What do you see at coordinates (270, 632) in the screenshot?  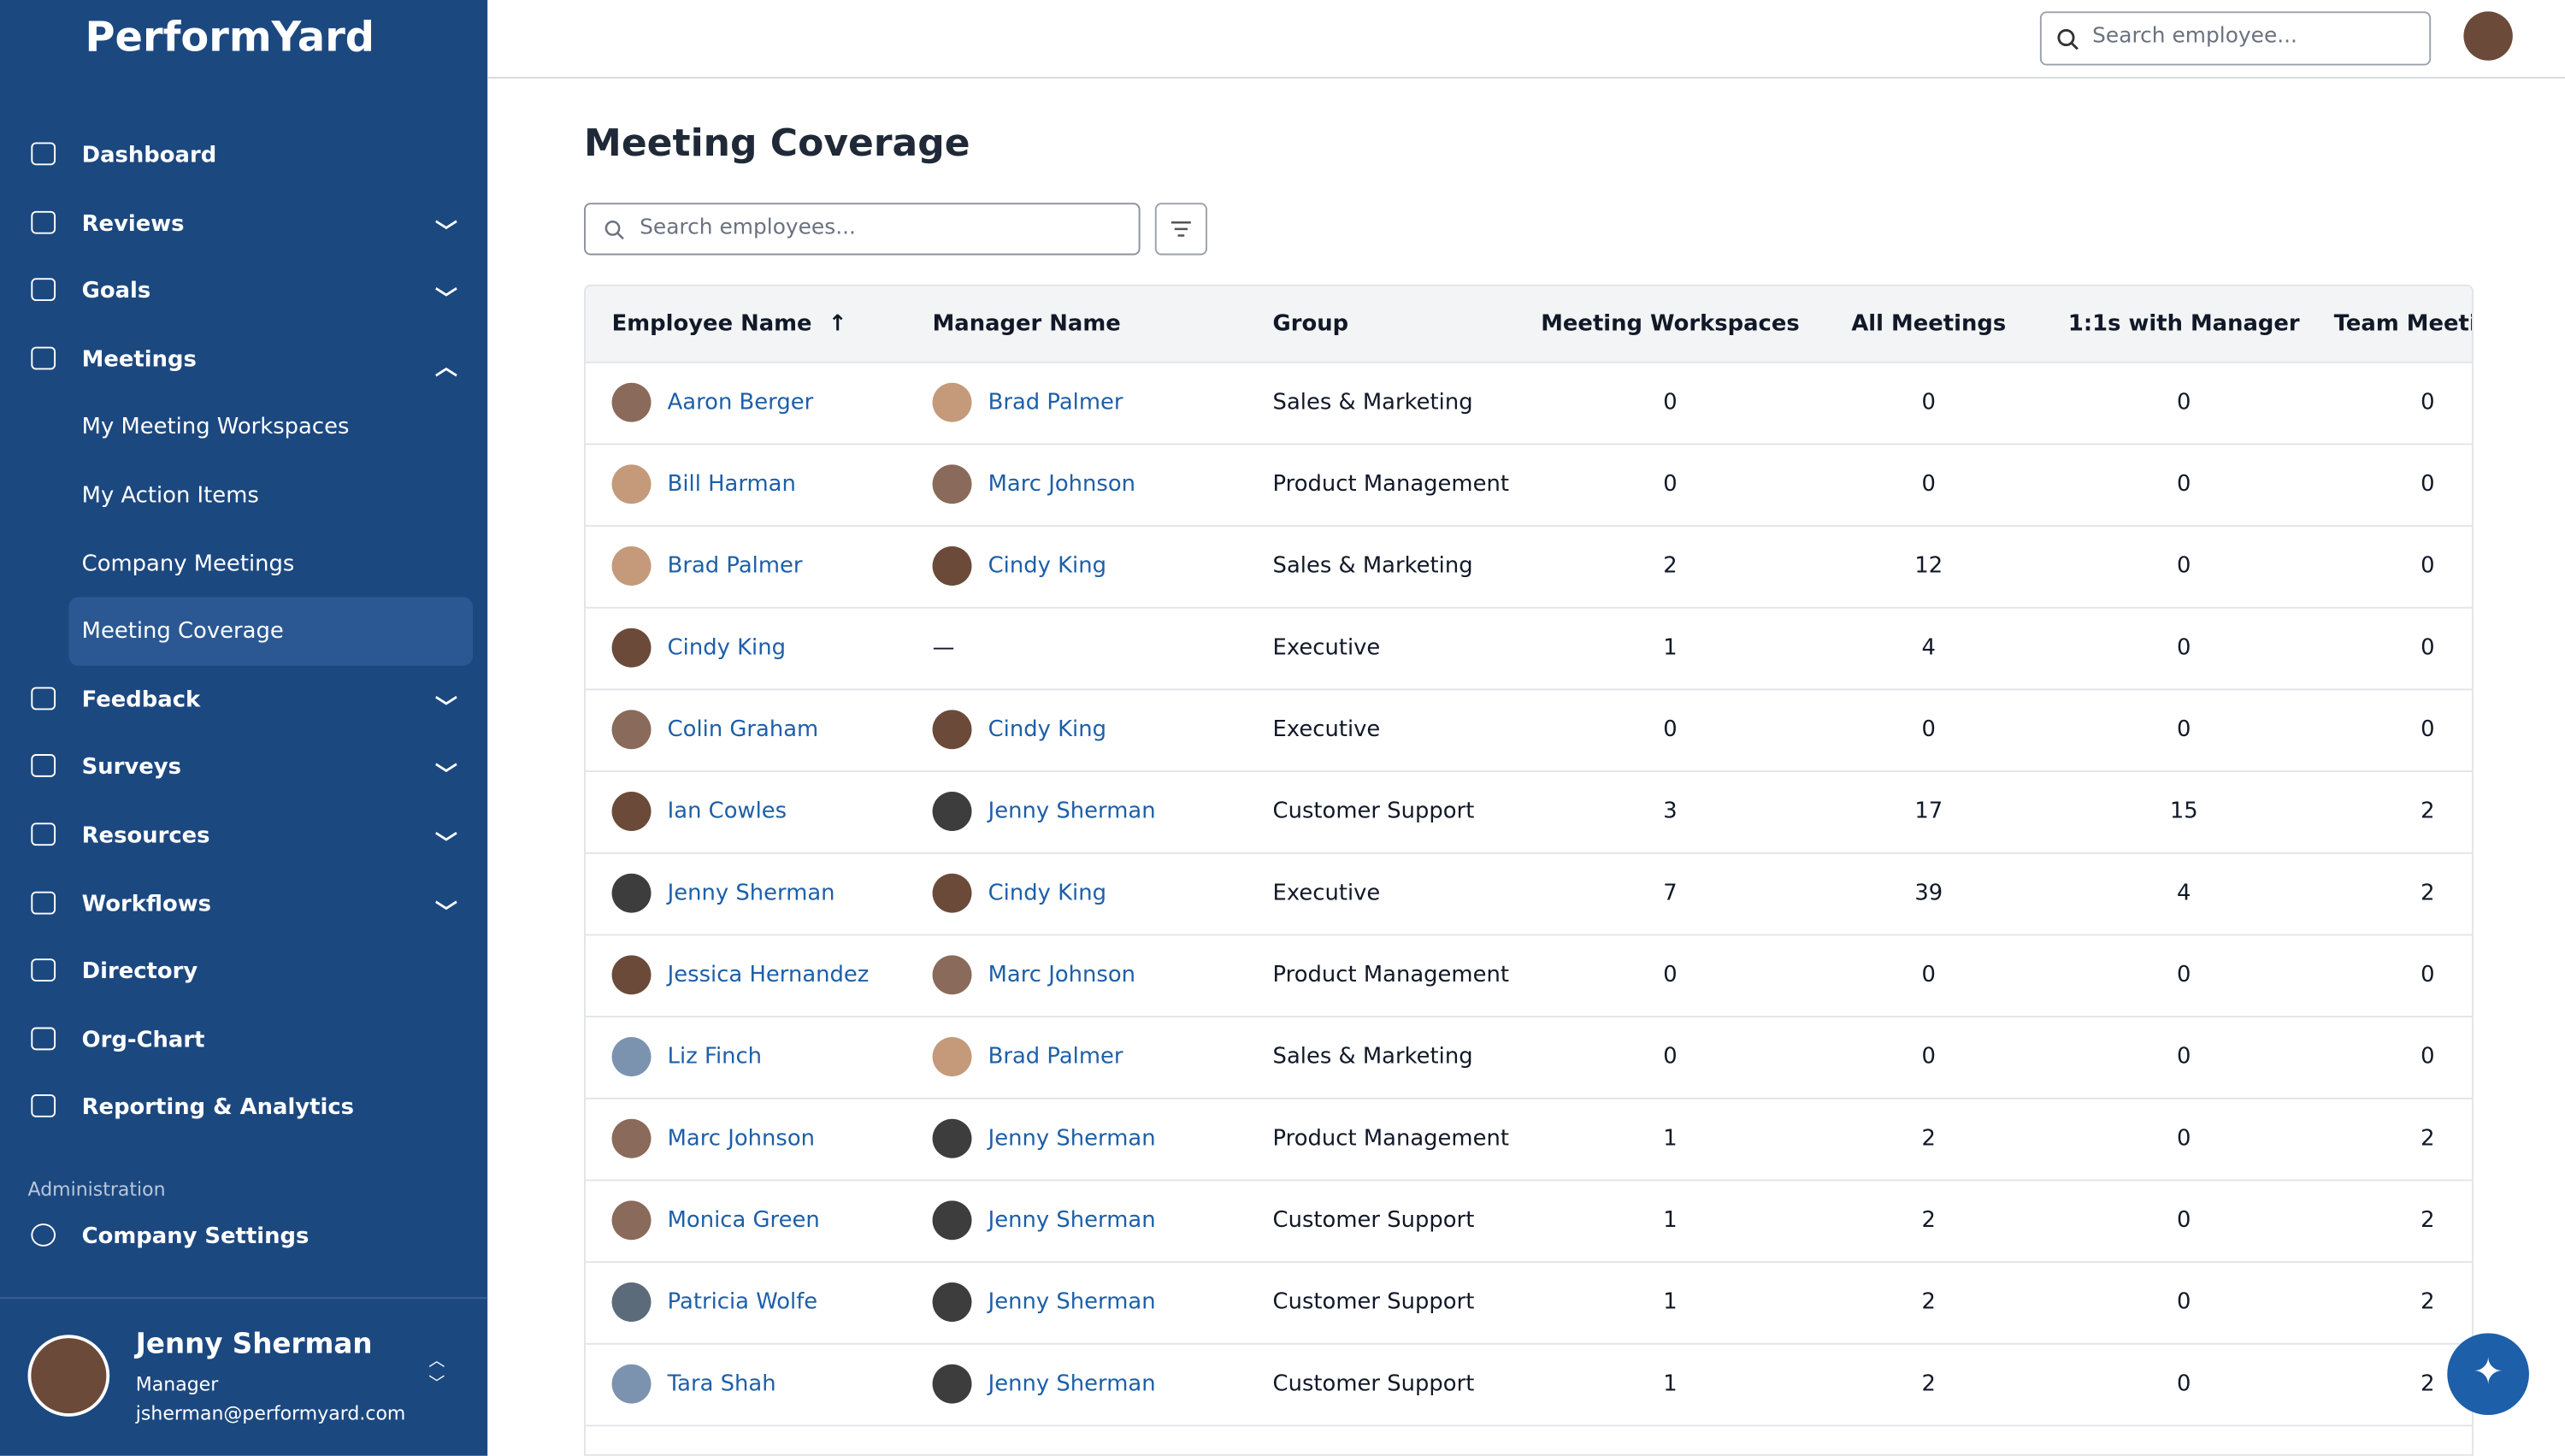 I see `nav-subitem: Meeting Coverage` at bounding box center [270, 632].